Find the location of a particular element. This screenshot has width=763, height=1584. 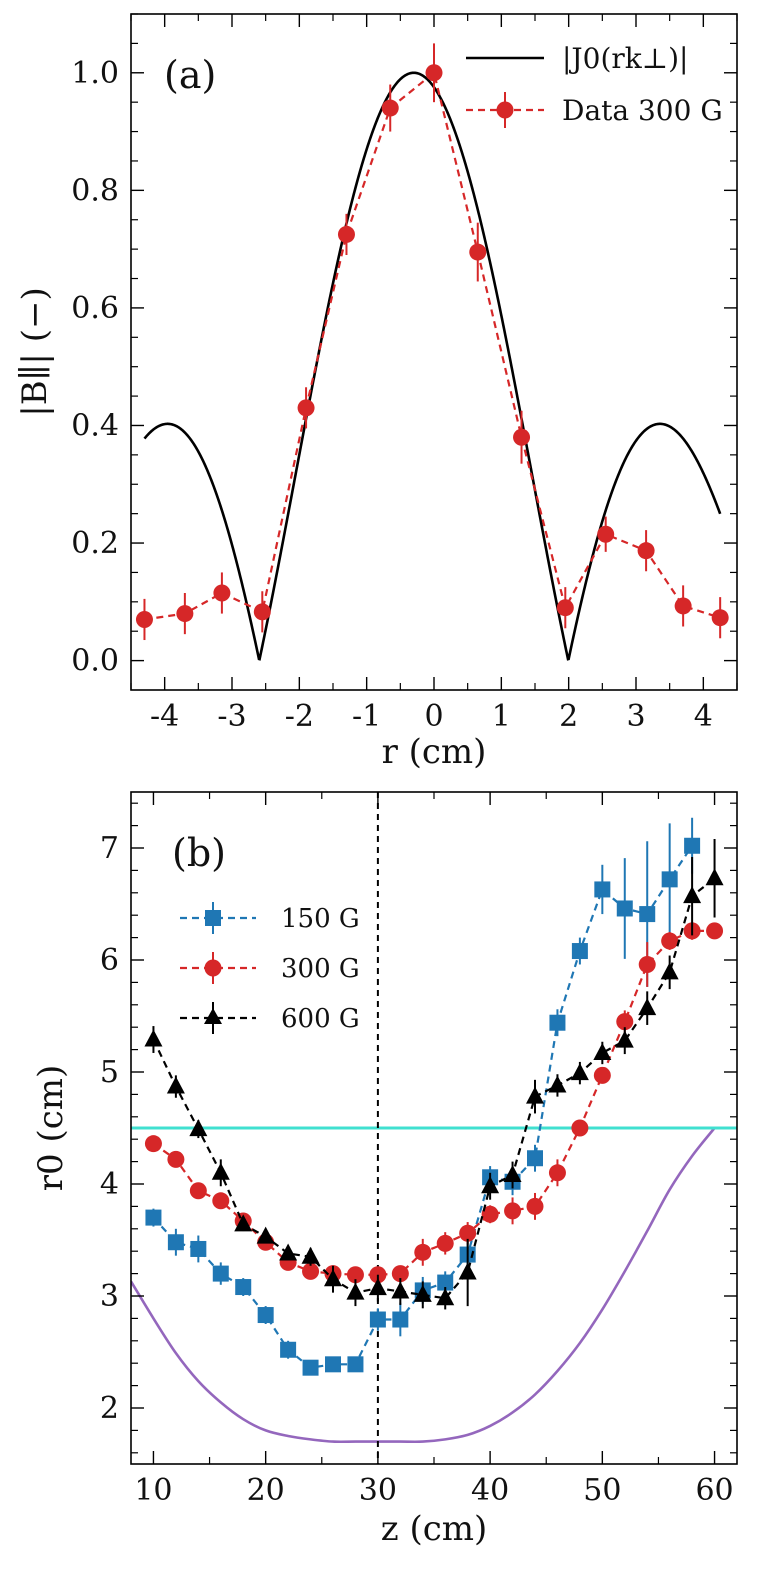

panel-a-label: (a) is located at coordinates (190, 75).